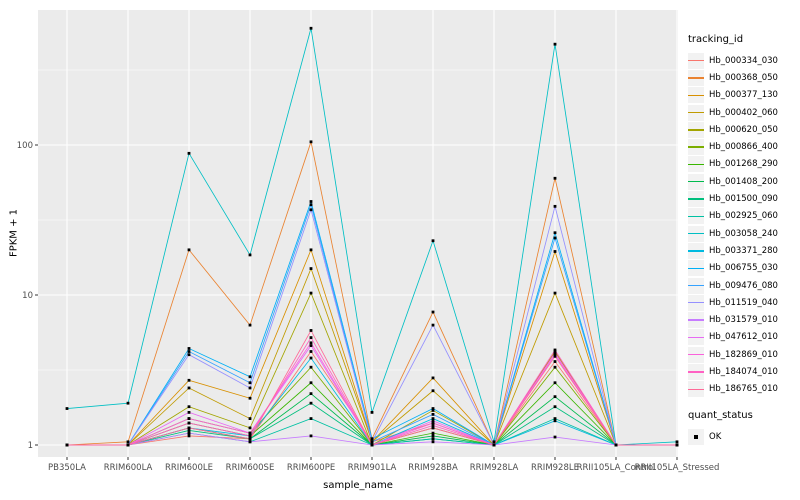 The height and width of the screenshot is (500, 800). Describe the element at coordinates (372, 468) in the screenshot. I see `x-tick-label: RRIM901LA` at that location.